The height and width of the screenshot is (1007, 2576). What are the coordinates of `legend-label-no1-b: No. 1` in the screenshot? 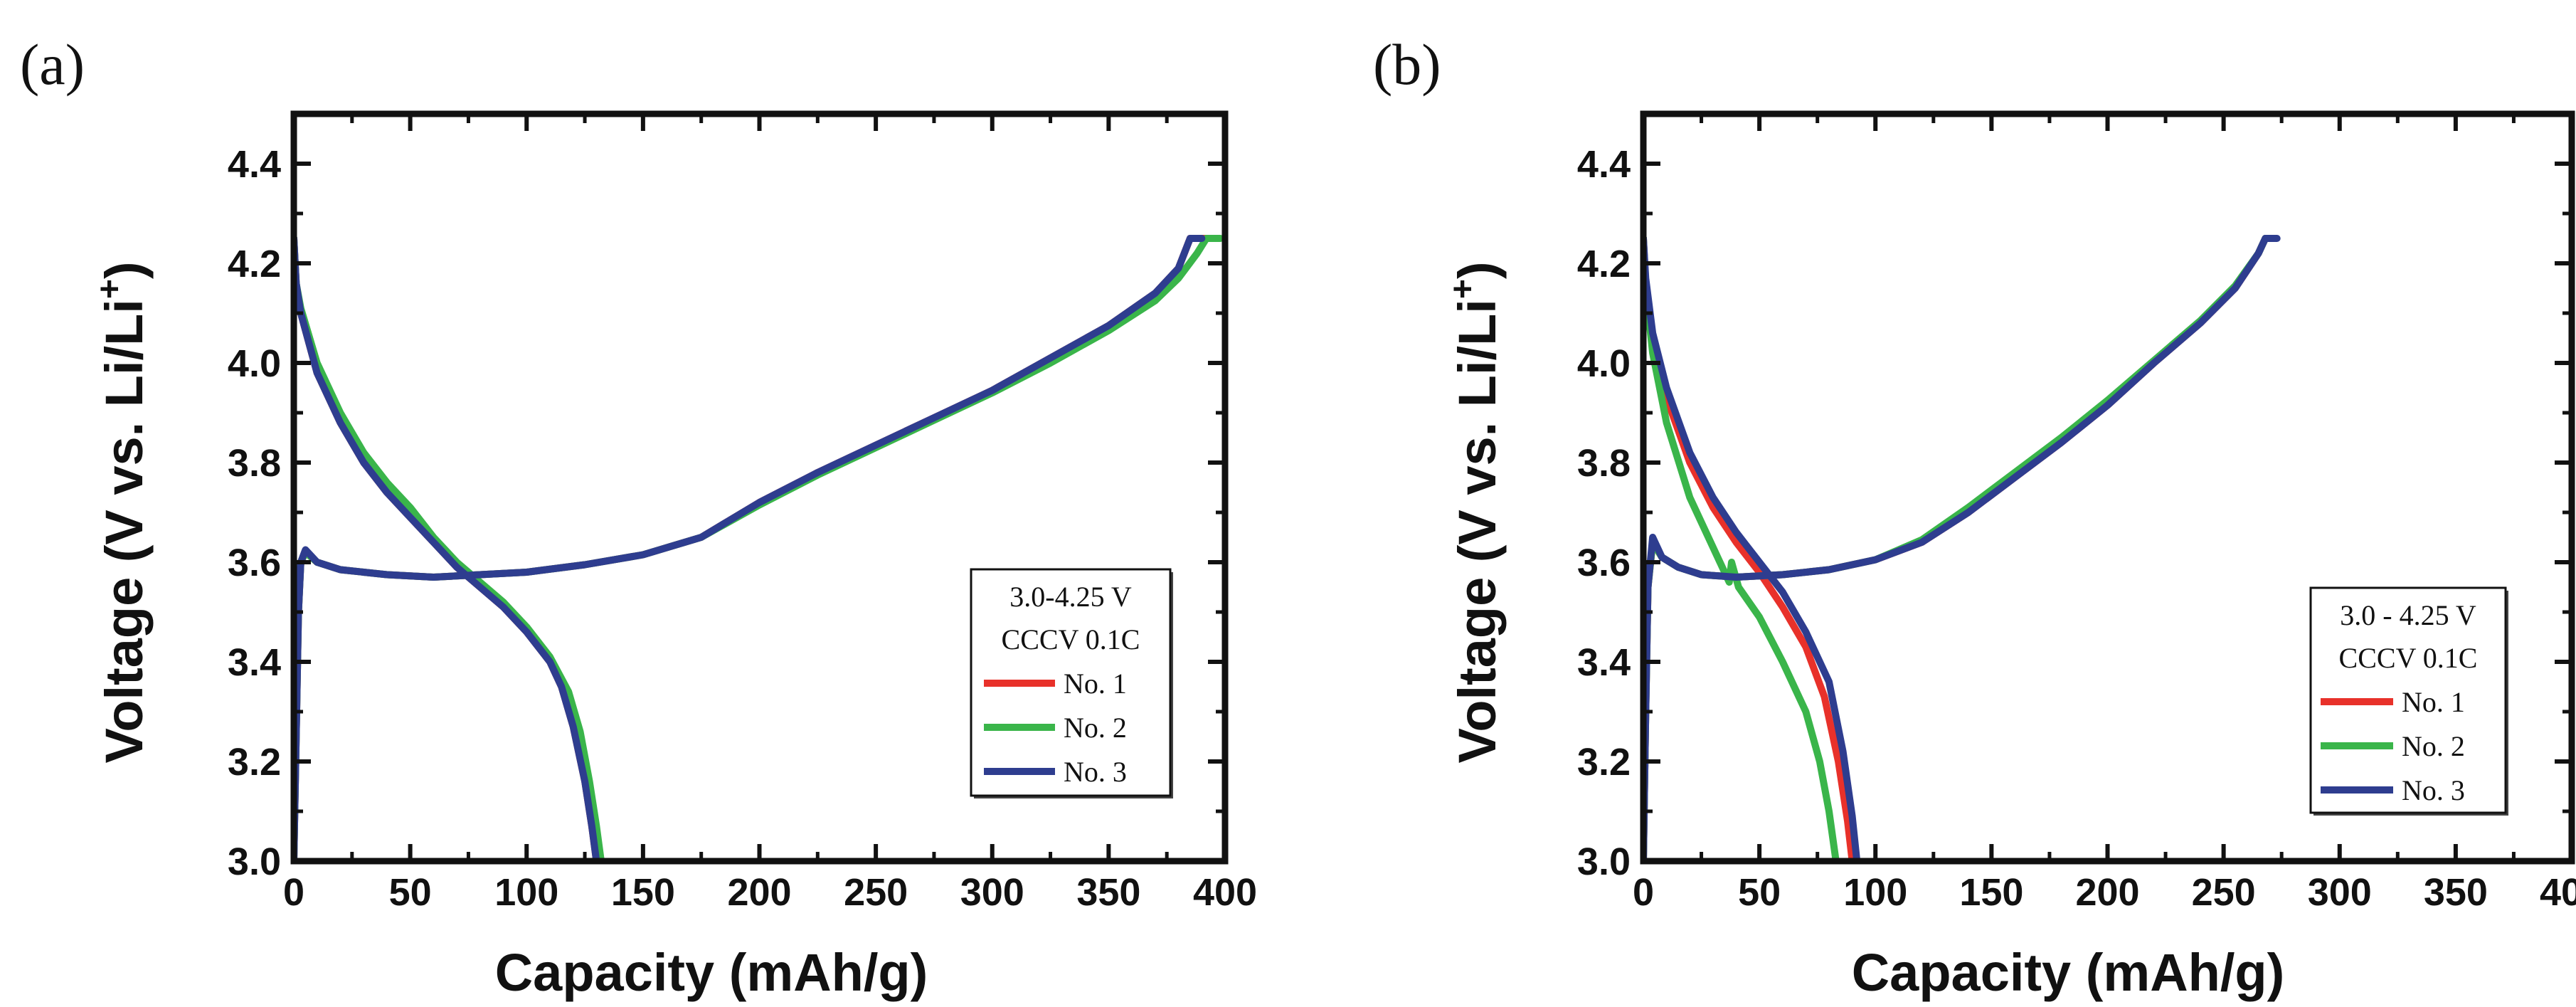 It's located at (2434, 702).